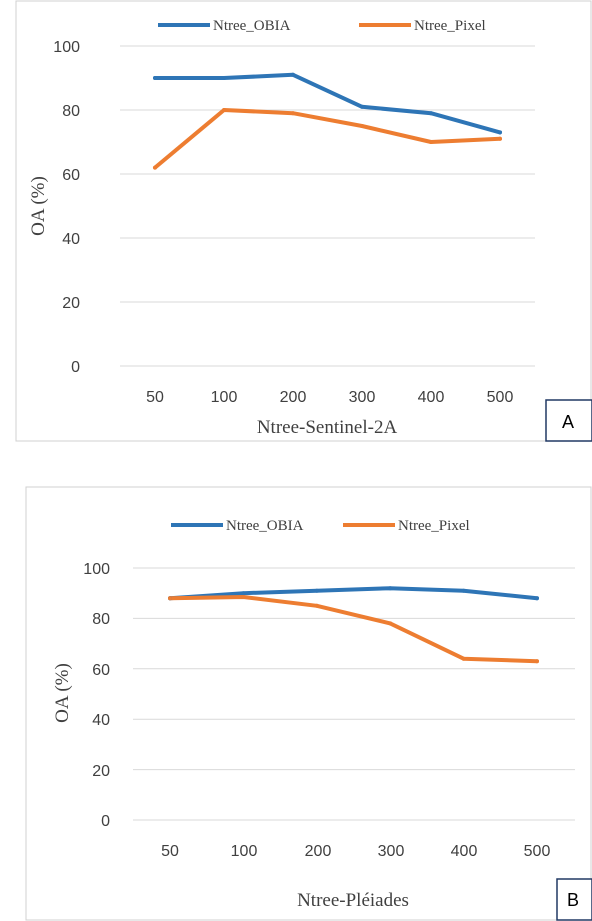 This screenshot has width=592, height=921. I want to click on x-axis-title: Ntree-Pléiades, so click(353, 900).